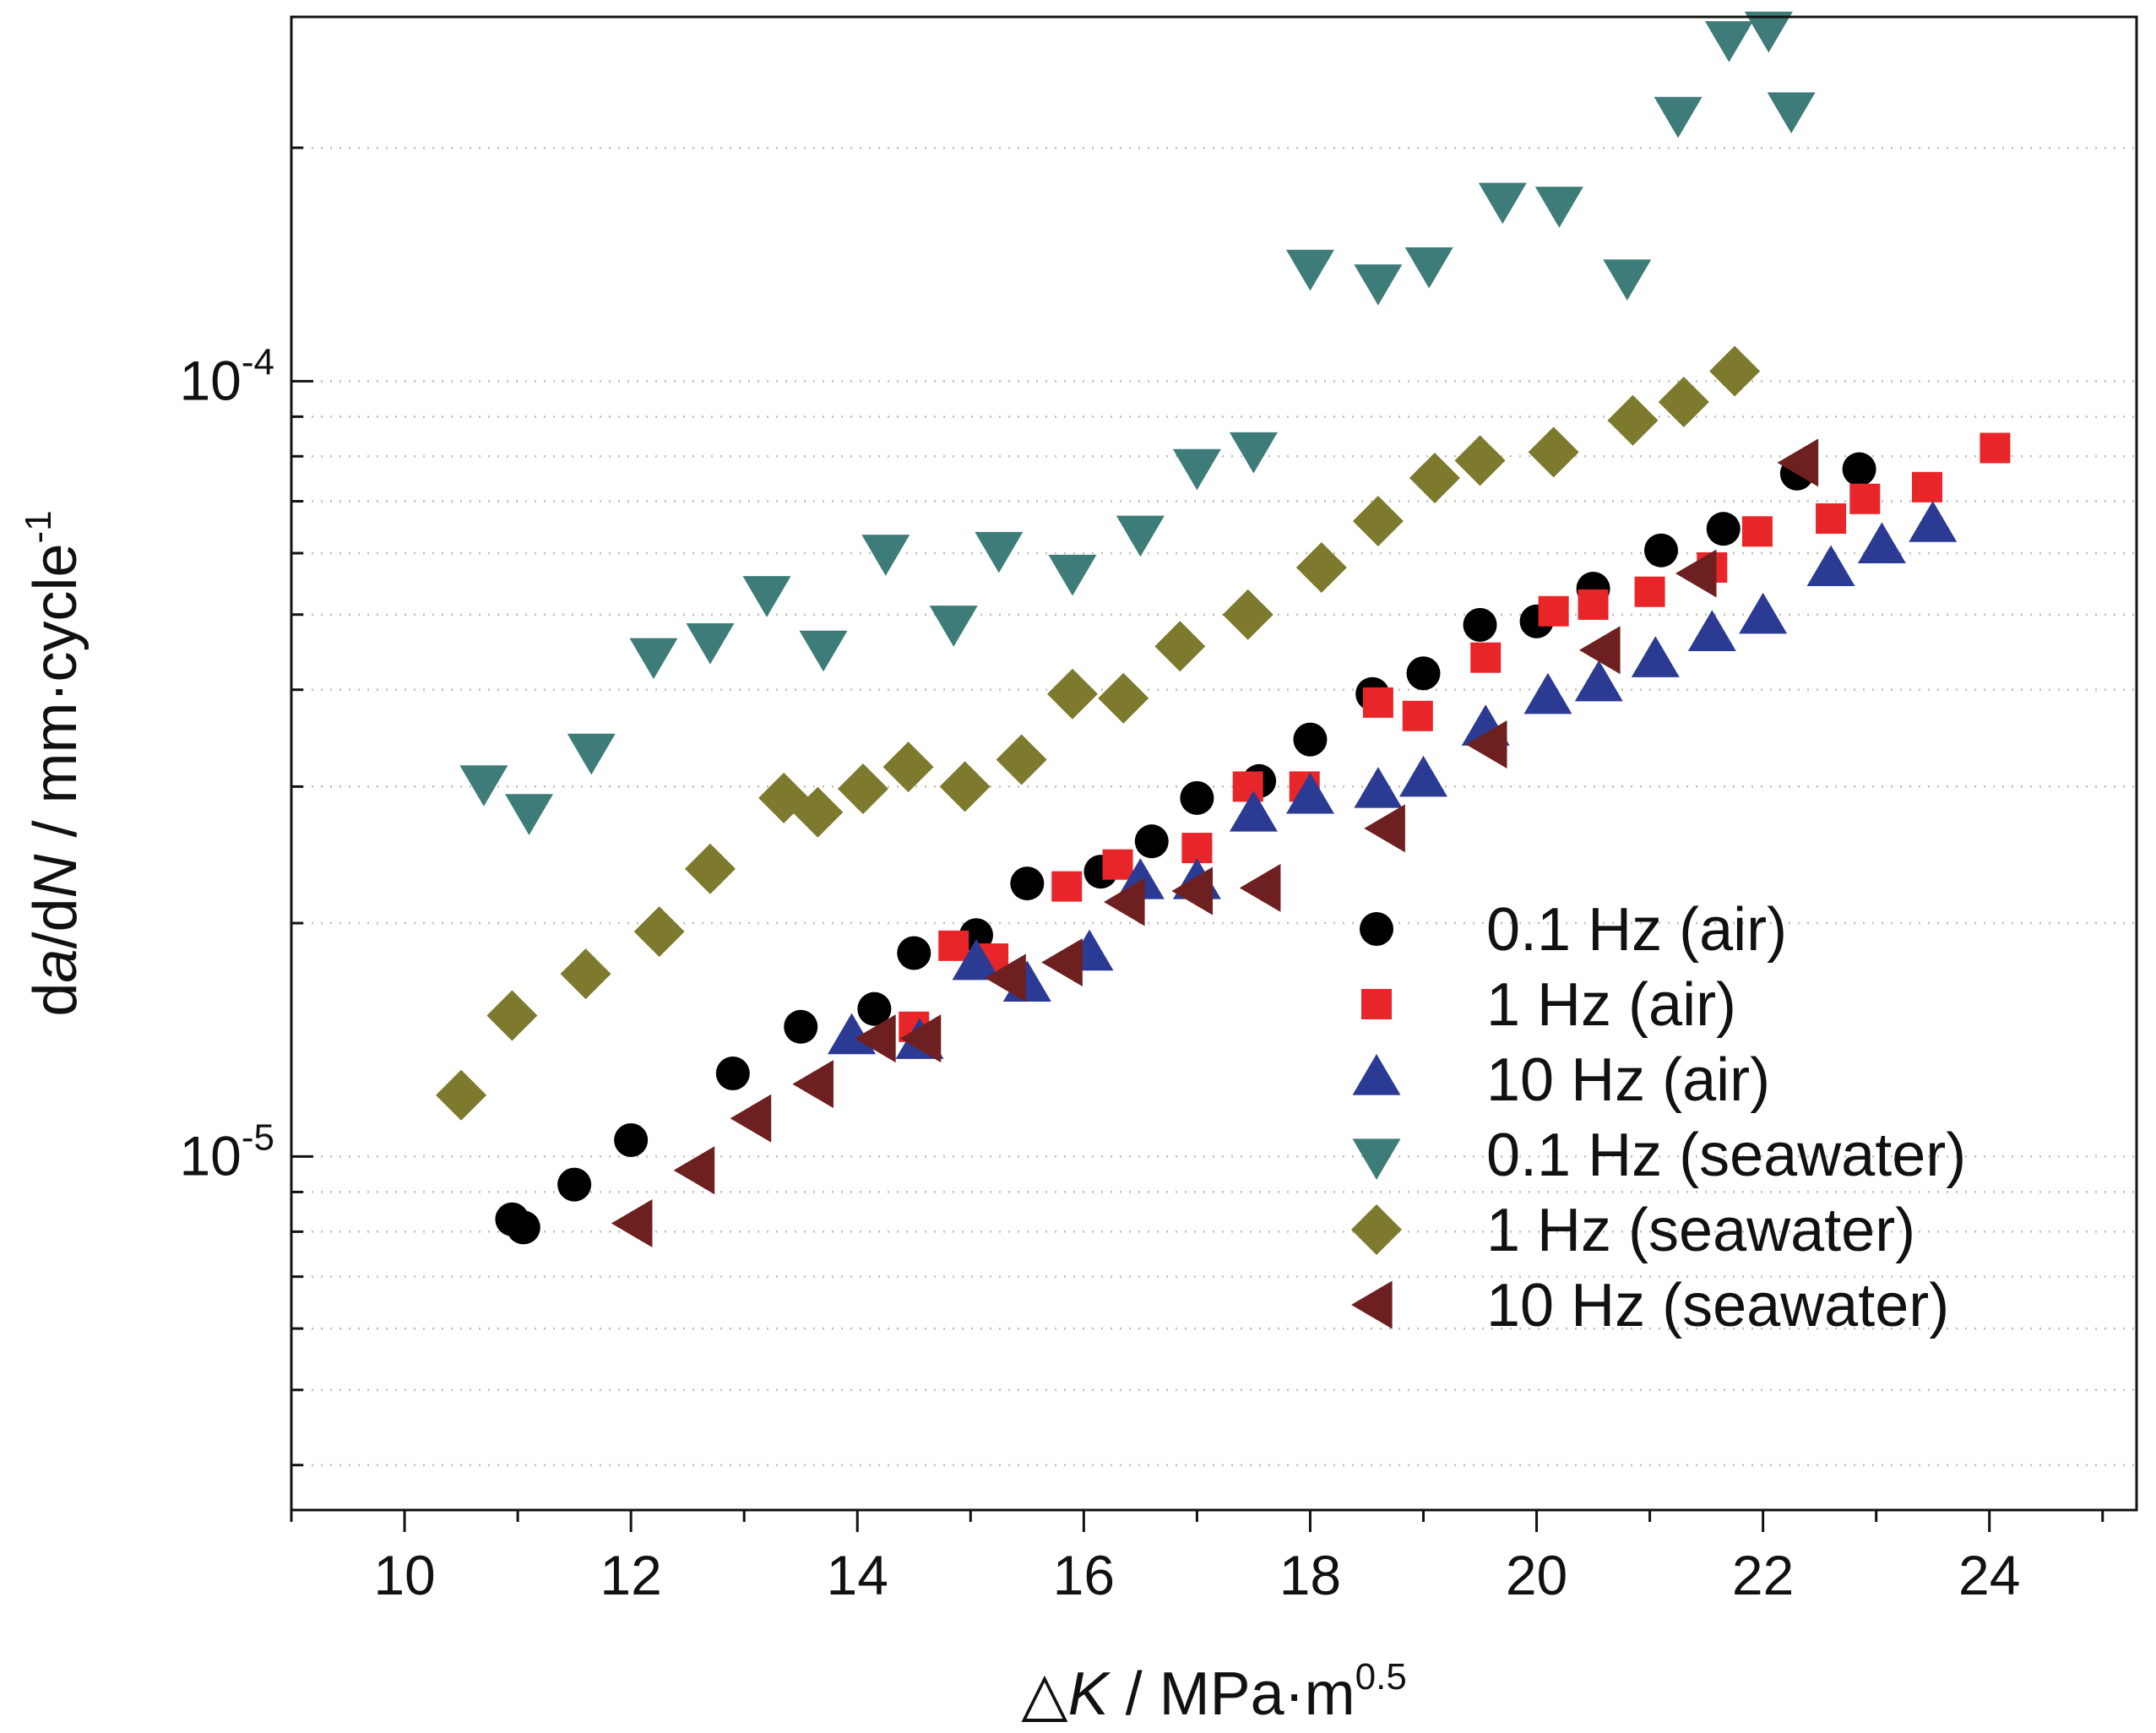 Image resolution: width=2156 pixels, height=1733 pixels. What do you see at coordinates (38, 526) in the screenshot?
I see `y-axis-title-exponent: -1` at bounding box center [38, 526].